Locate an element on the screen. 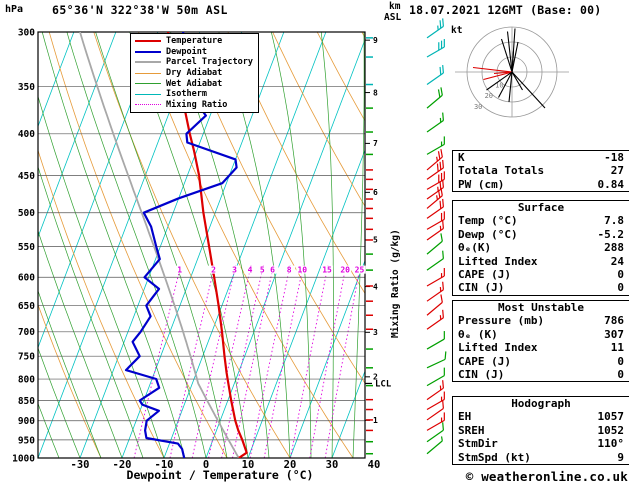 This screenshot has height=486, width=629. legend-label: Isotherm is located at coordinates (186, 94).